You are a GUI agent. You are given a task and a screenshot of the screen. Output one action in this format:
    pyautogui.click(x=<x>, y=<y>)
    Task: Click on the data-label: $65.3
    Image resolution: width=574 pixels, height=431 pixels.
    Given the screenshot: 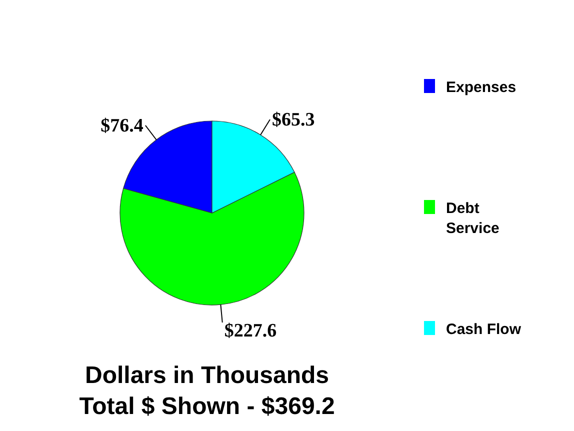 What is the action you would take?
    pyautogui.click(x=293, y=120)
    